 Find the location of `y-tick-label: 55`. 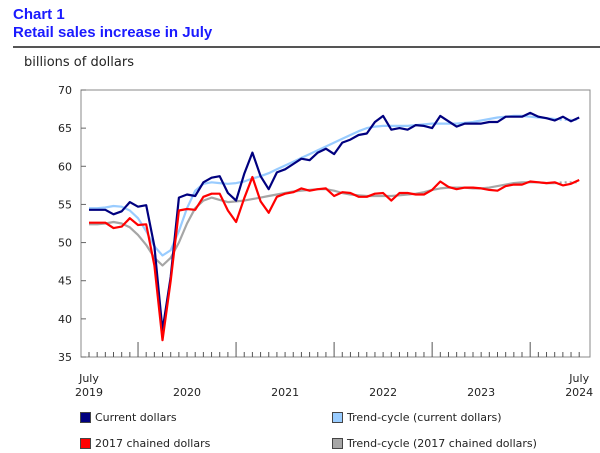

y-tick-label: 55 is located at coordinates (65, 204).